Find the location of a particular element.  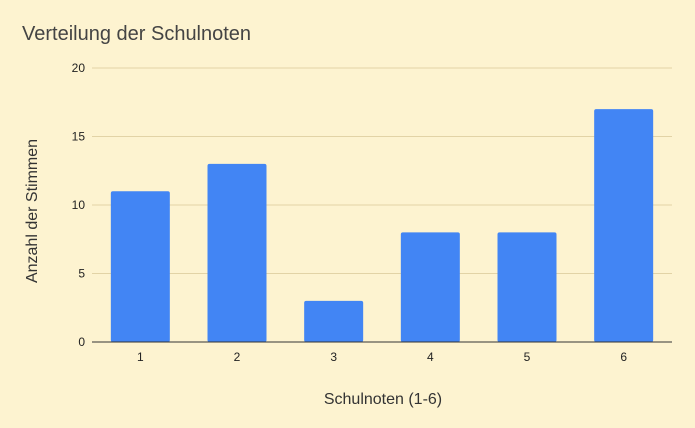

x-tick-label-1: 1 is located at coordinates (140, 357).